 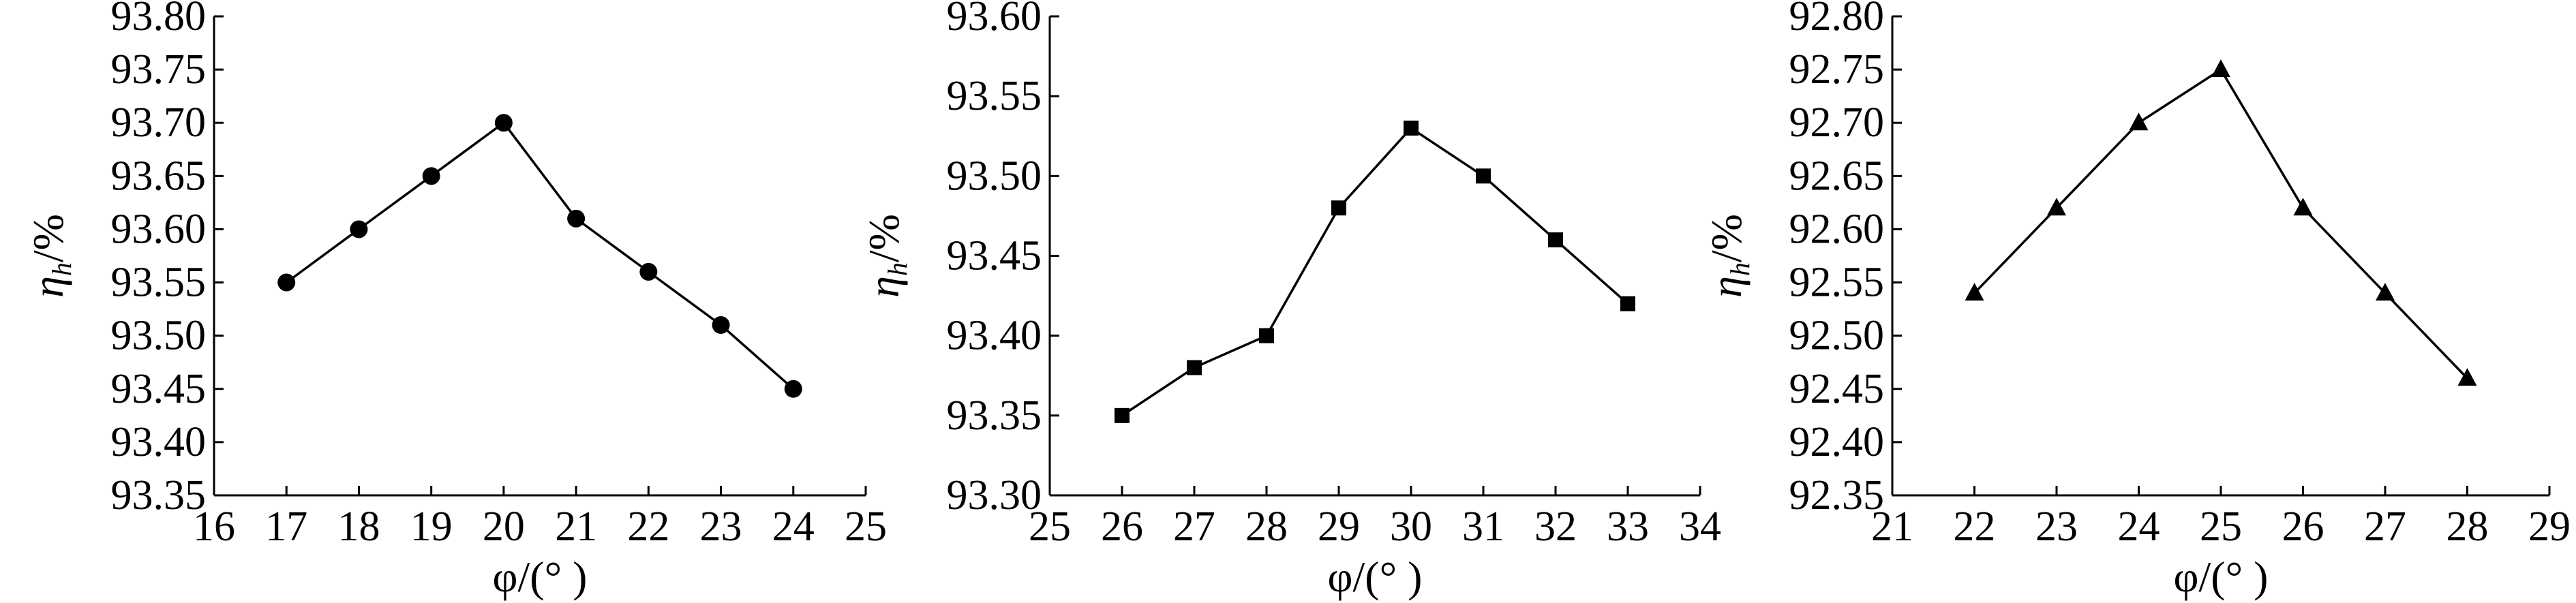 What do you see at coordinates (994, 496) in the screenshot?
I see `y-tick-label: 93.30` at bounding box center [994, 496].